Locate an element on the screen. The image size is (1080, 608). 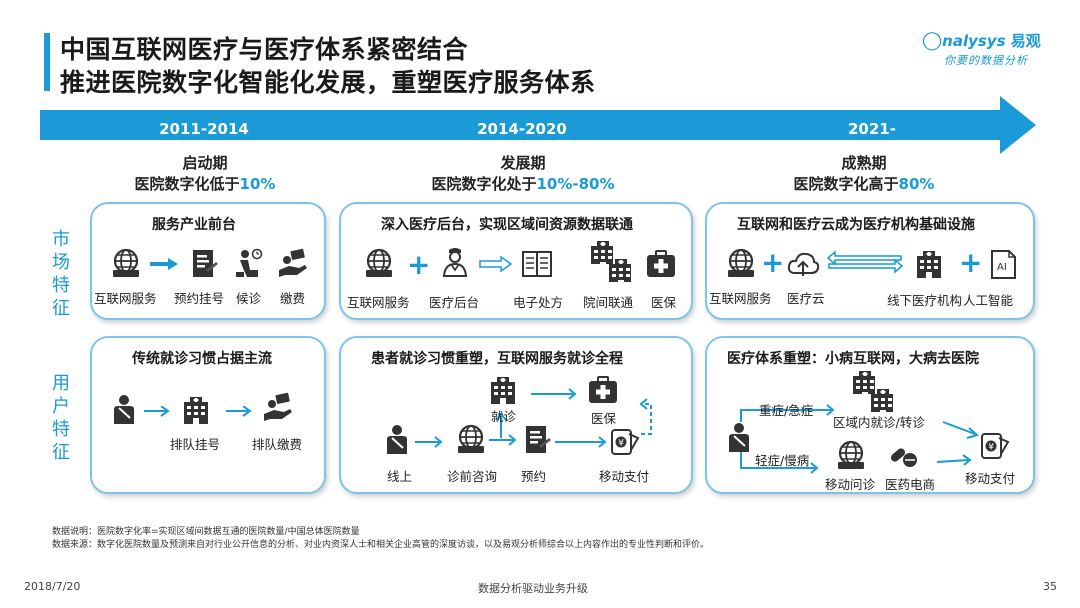
logo: ◯nalysys 易观 is located at coordinates (981, 40).